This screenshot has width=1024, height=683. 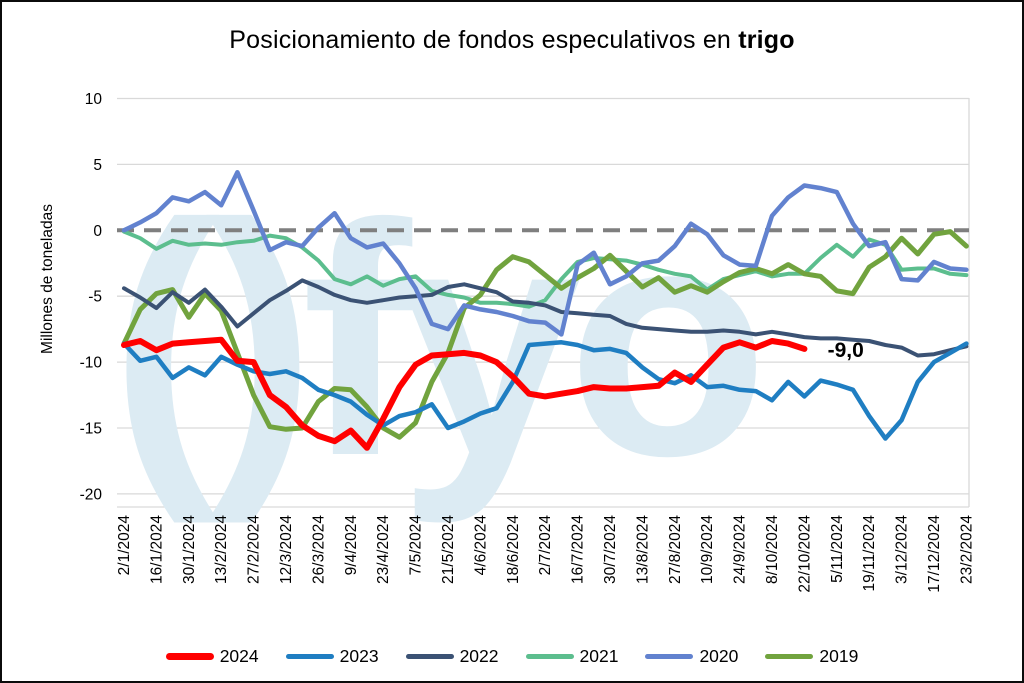 I want to click on x-tick-label: 30/7/2024, so click(x=610, y=549).